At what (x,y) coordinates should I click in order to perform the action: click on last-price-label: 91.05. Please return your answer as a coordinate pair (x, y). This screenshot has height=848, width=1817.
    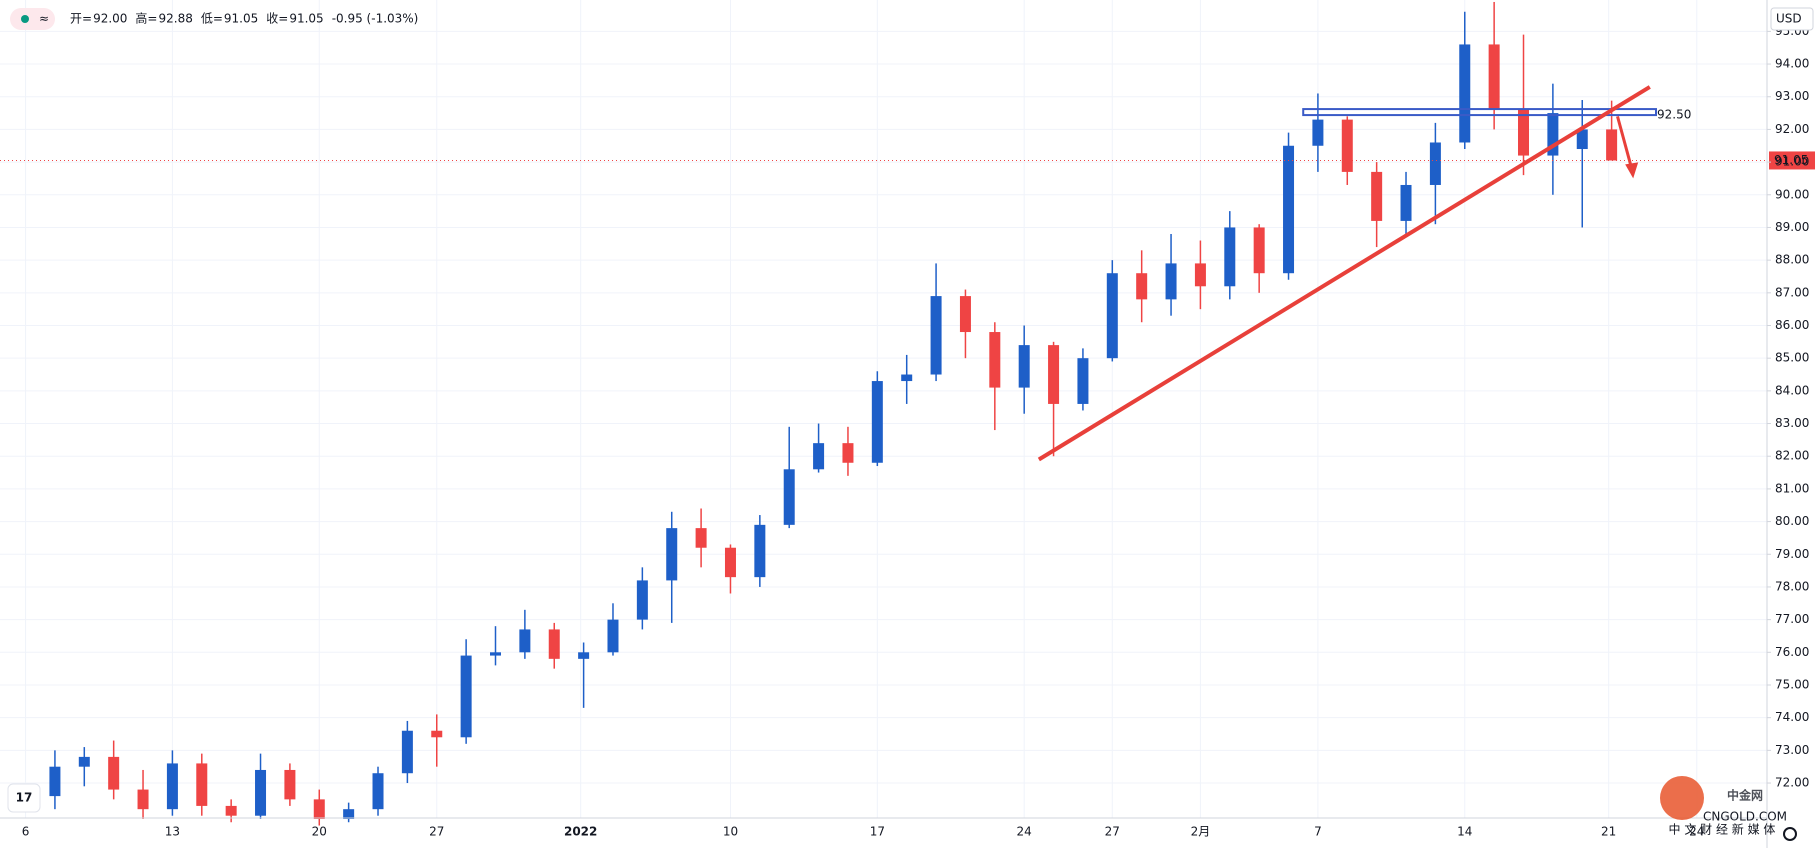
    Looking at the image, I should click on (1791, 160).